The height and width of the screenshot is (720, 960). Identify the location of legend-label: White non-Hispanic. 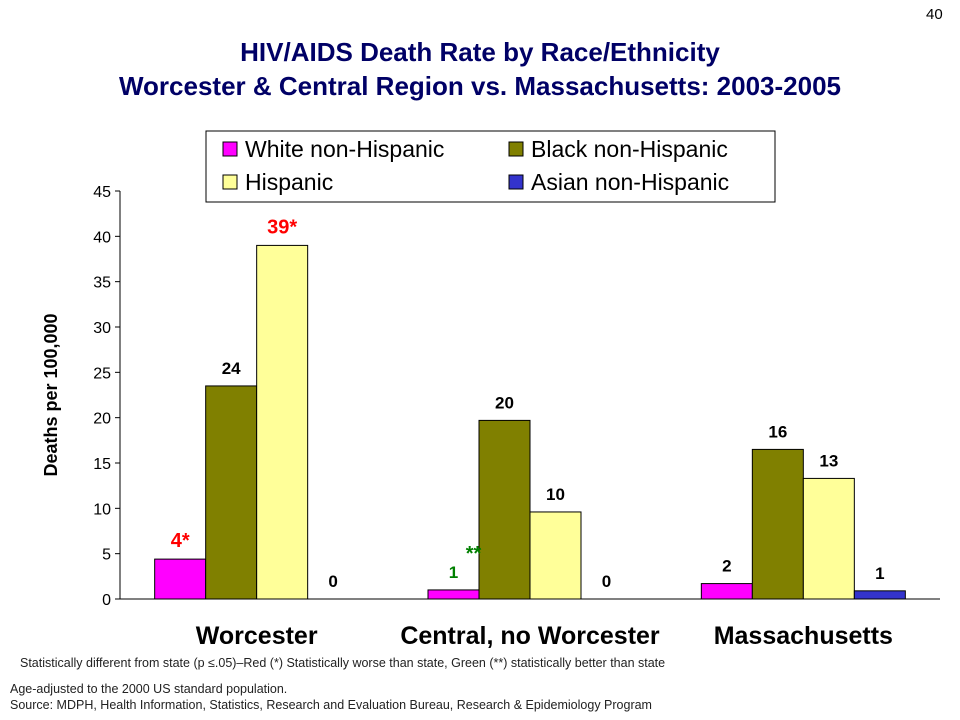
(344, 149).